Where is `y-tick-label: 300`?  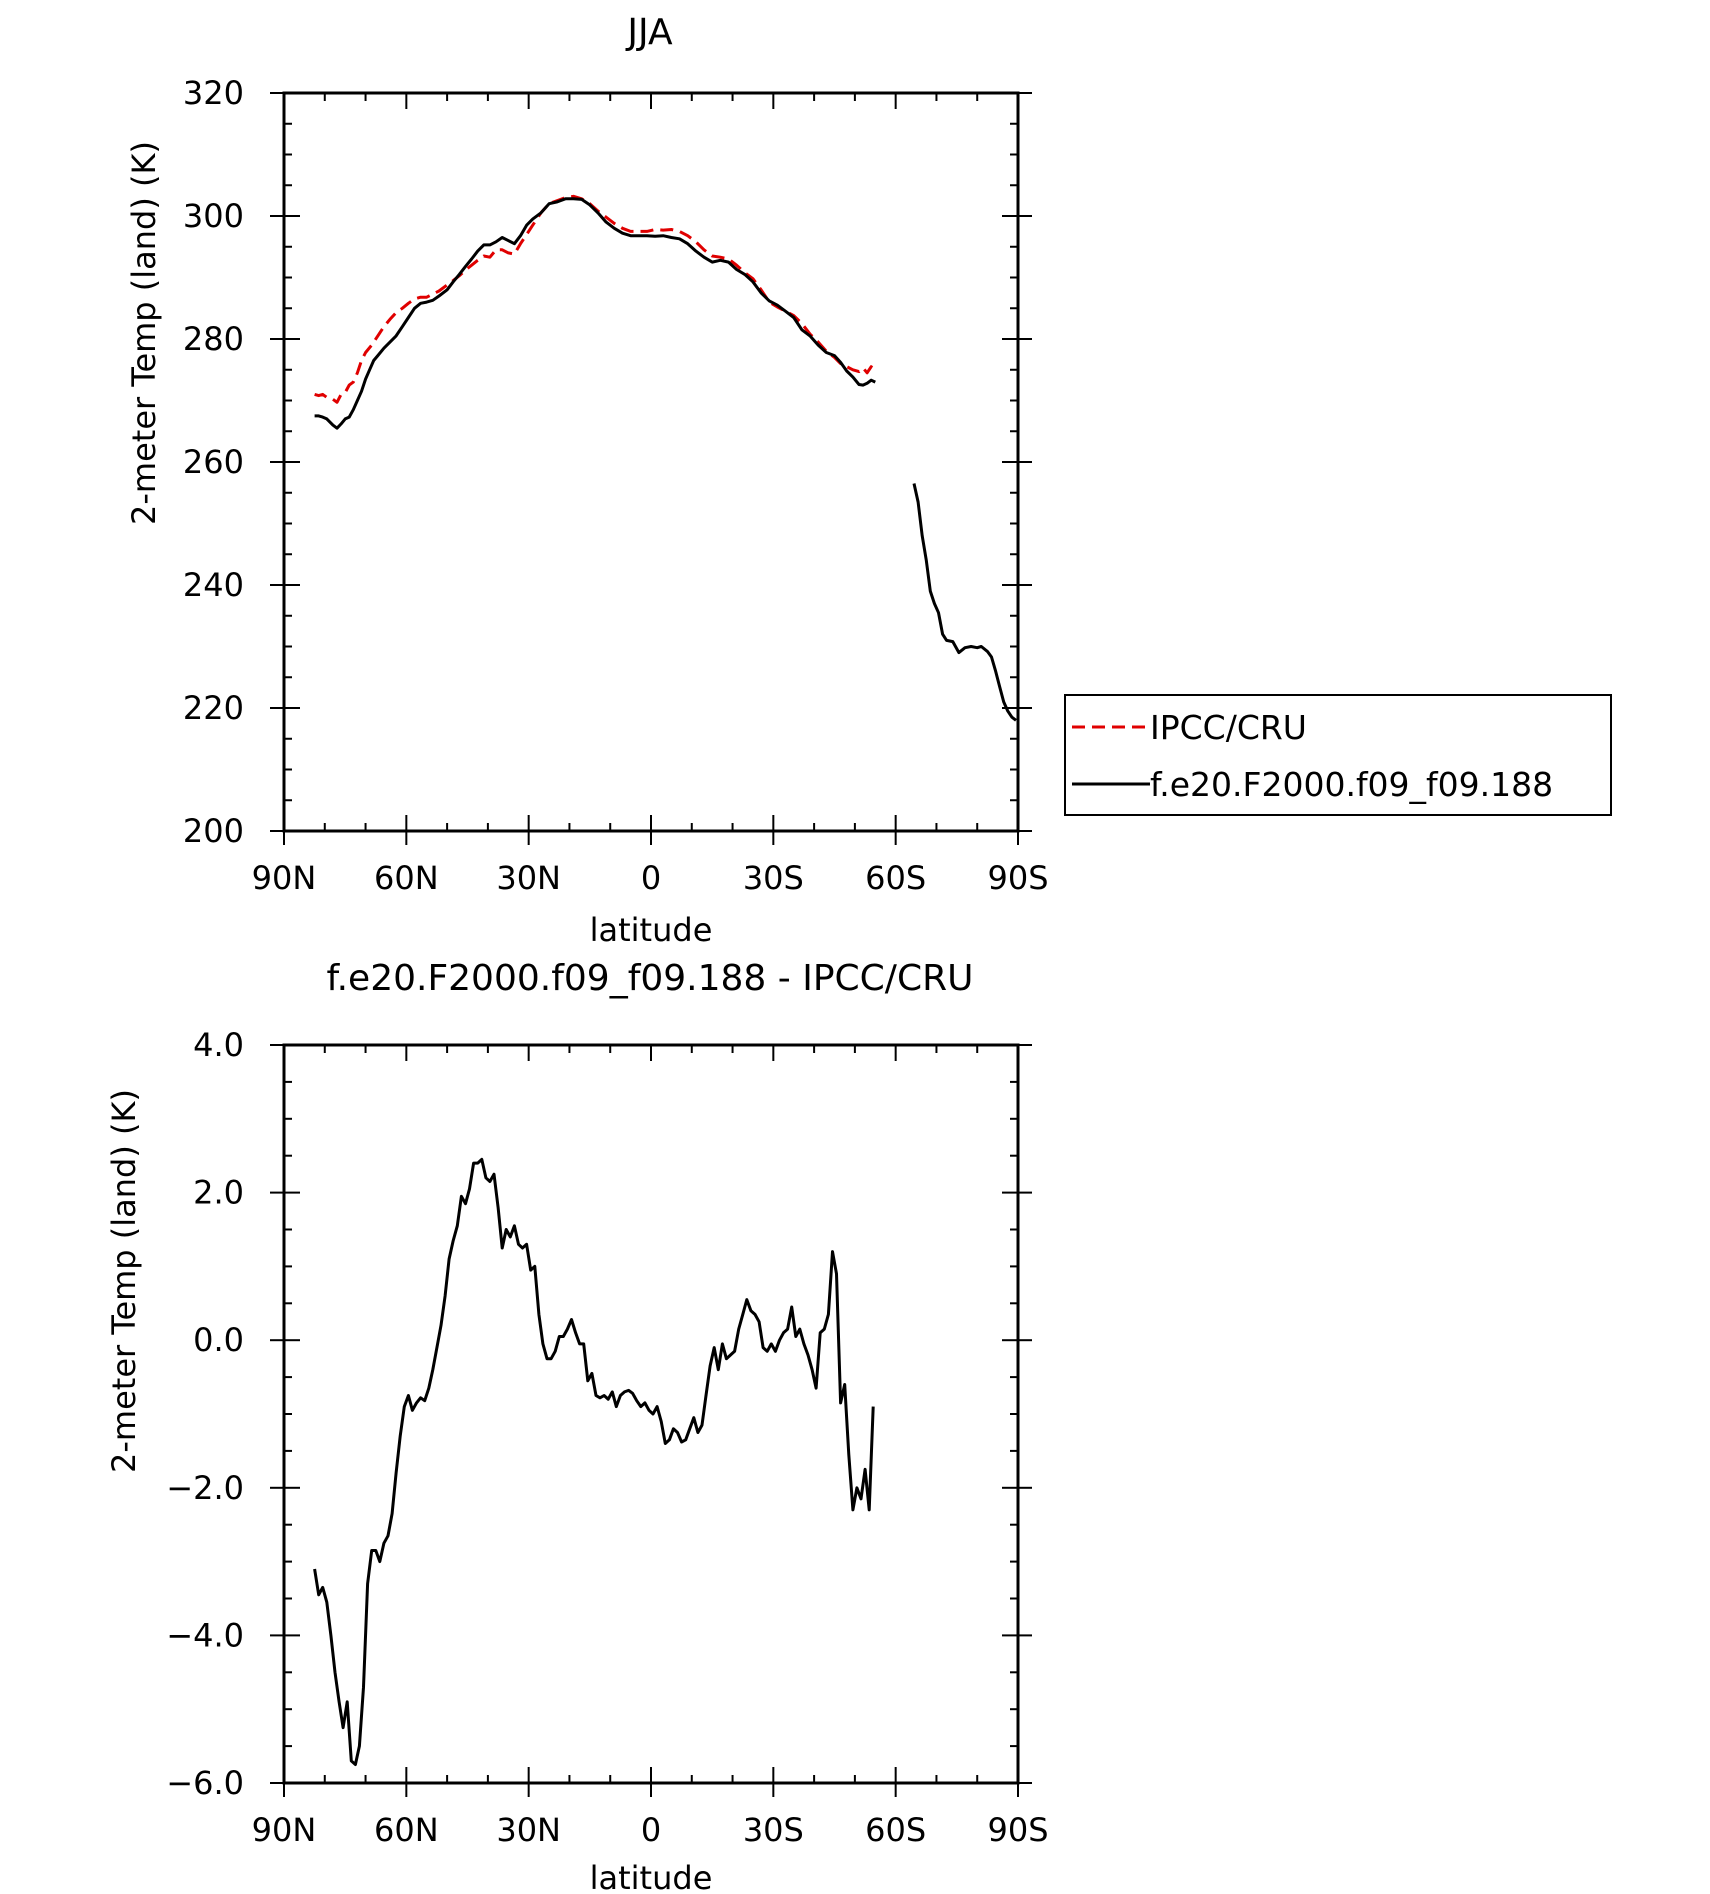
y-tick-label: 300 is located at coordinates (213, 216).